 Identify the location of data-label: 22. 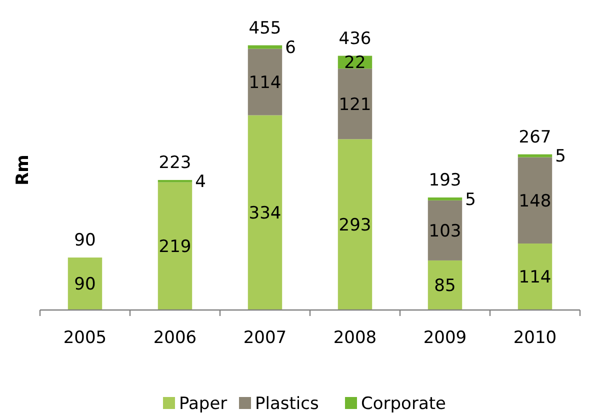
(355, 63).